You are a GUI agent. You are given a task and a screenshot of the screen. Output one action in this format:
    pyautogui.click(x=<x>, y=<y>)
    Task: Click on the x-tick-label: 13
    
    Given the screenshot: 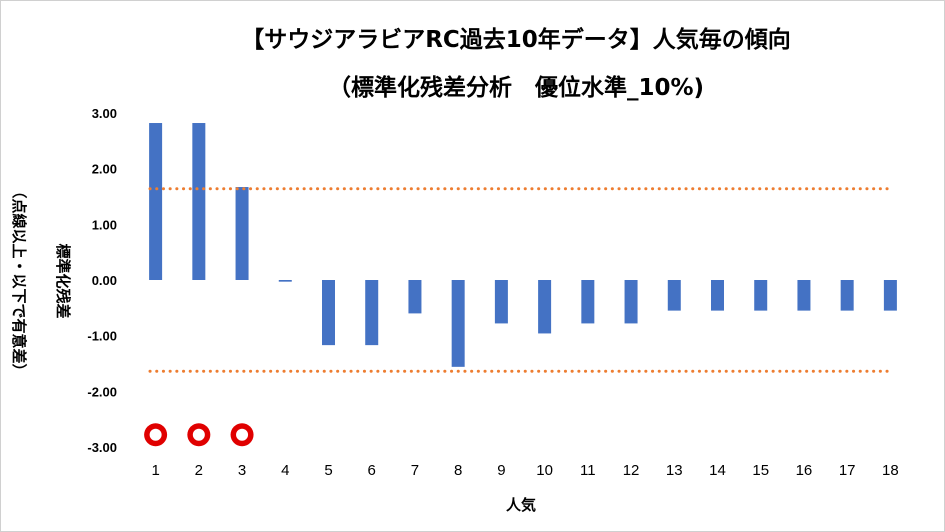 What is the action you would take?
    pyautogui.click(x=674, y=470)
    